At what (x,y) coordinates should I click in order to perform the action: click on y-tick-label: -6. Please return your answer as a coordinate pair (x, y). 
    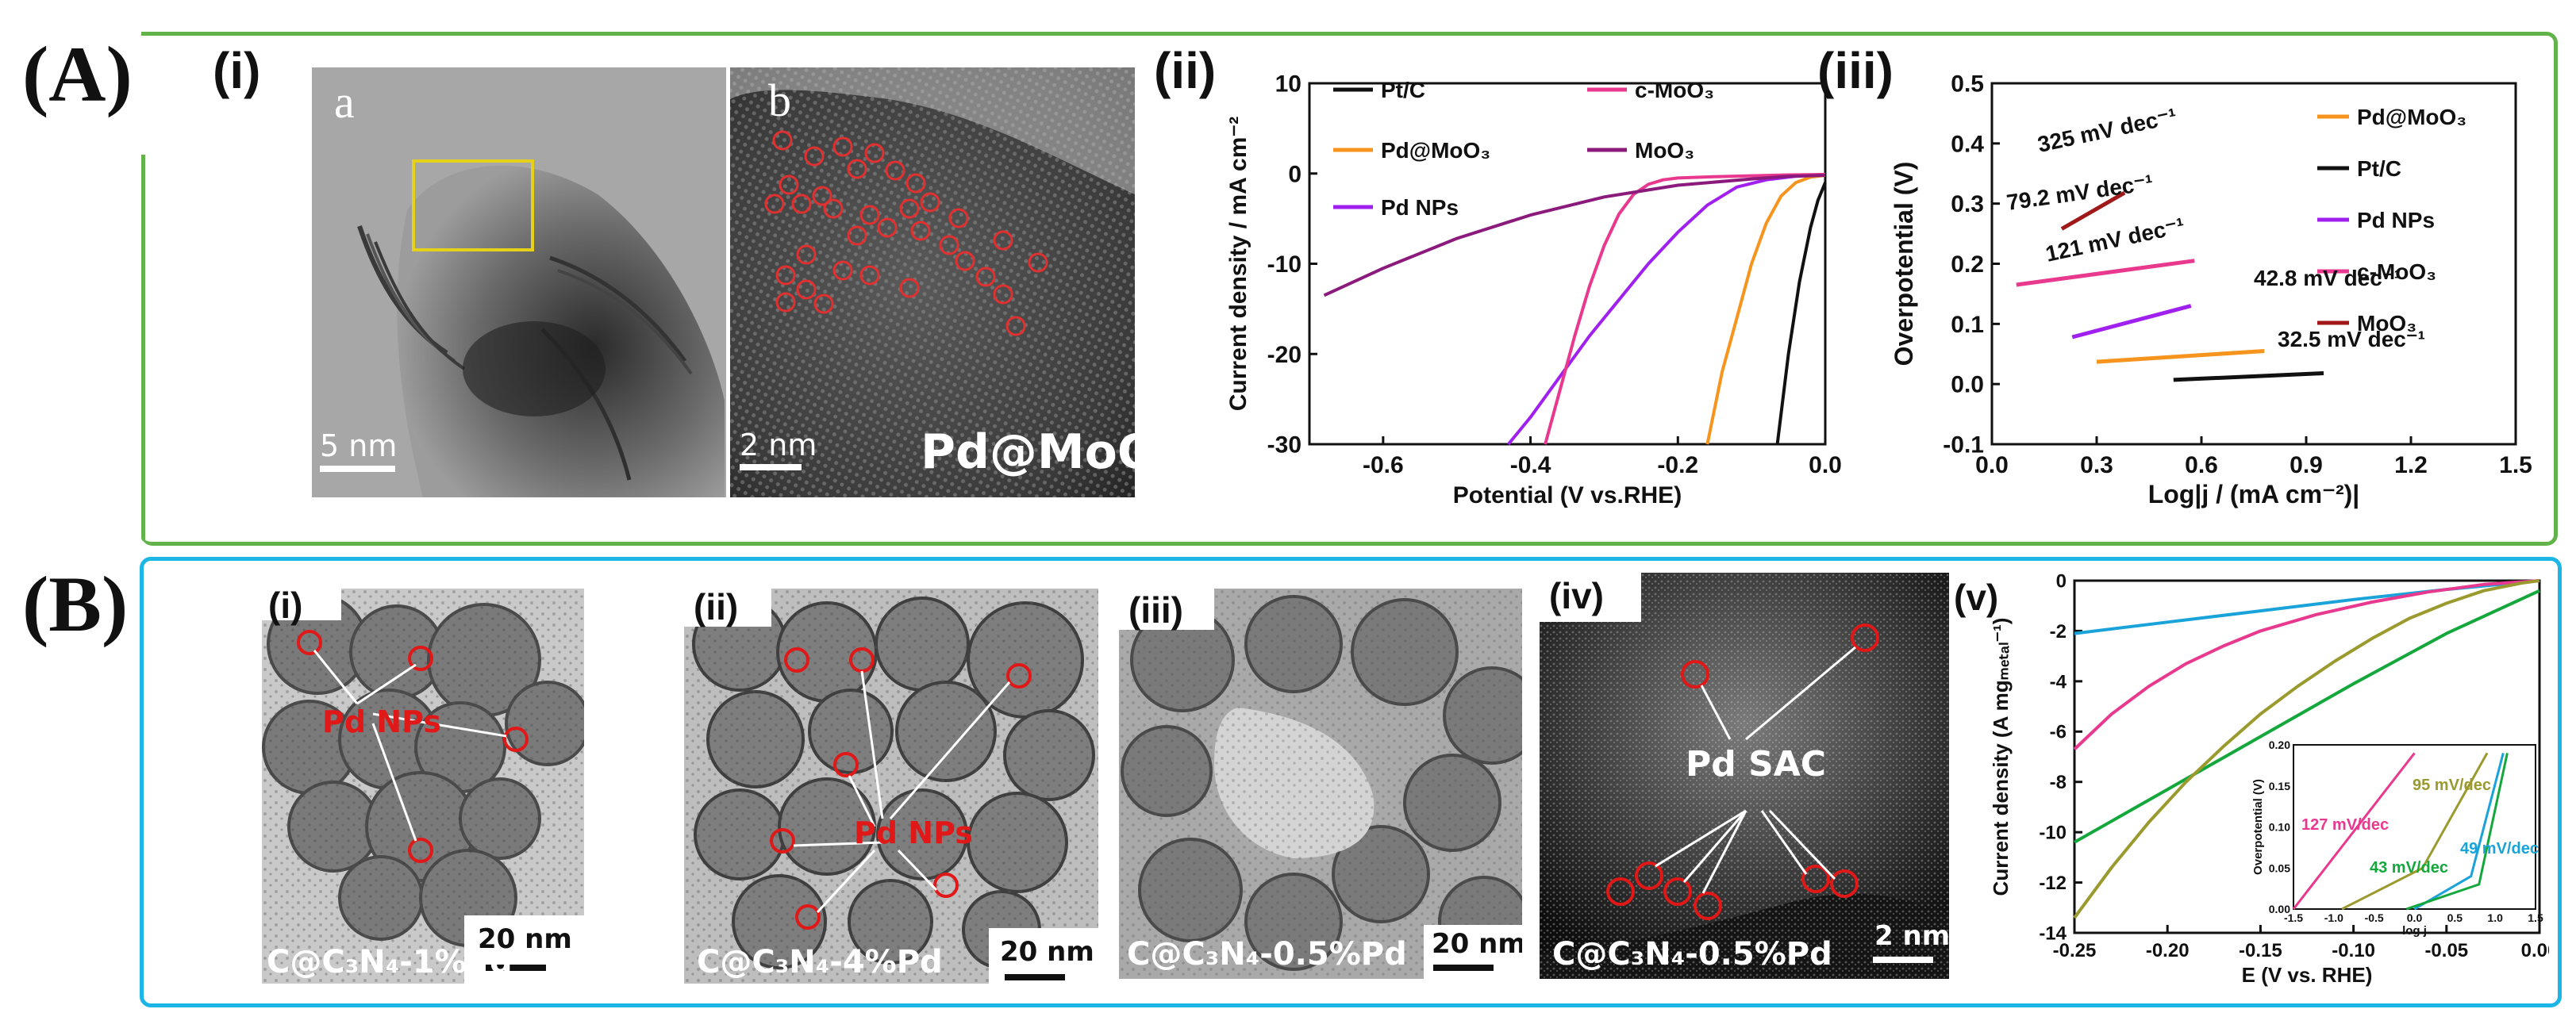
    Looking at the image, I should click on (2058, 732).